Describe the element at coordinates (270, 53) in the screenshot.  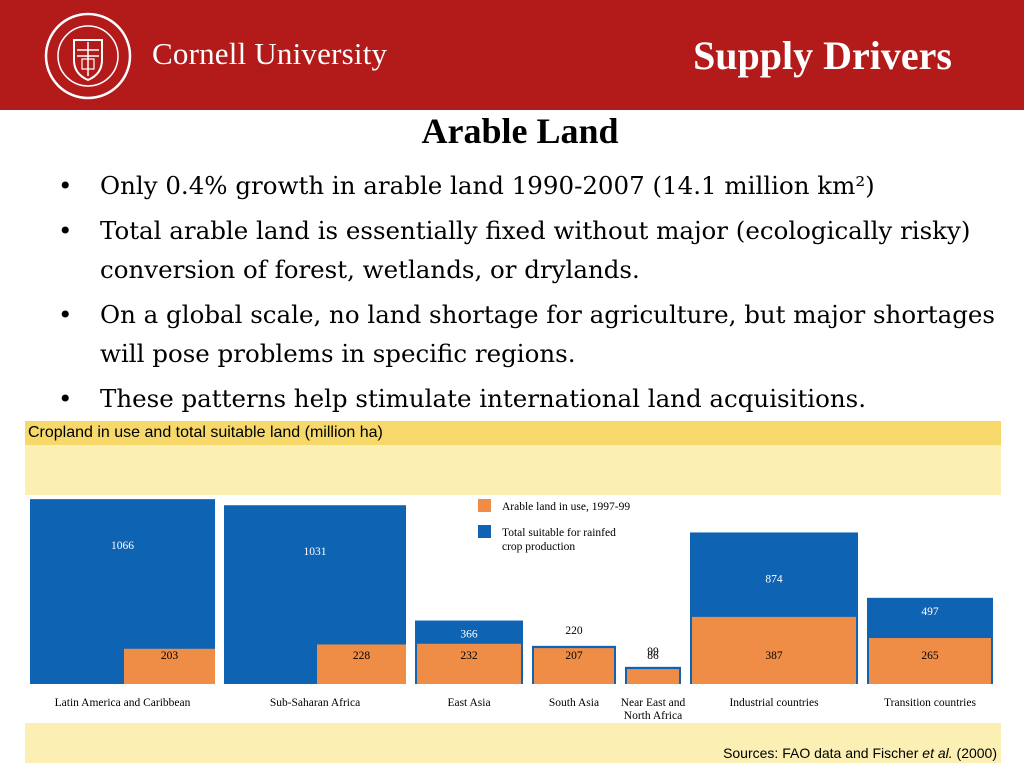
I see `cornell-wordmark: Cornell University` at that location.